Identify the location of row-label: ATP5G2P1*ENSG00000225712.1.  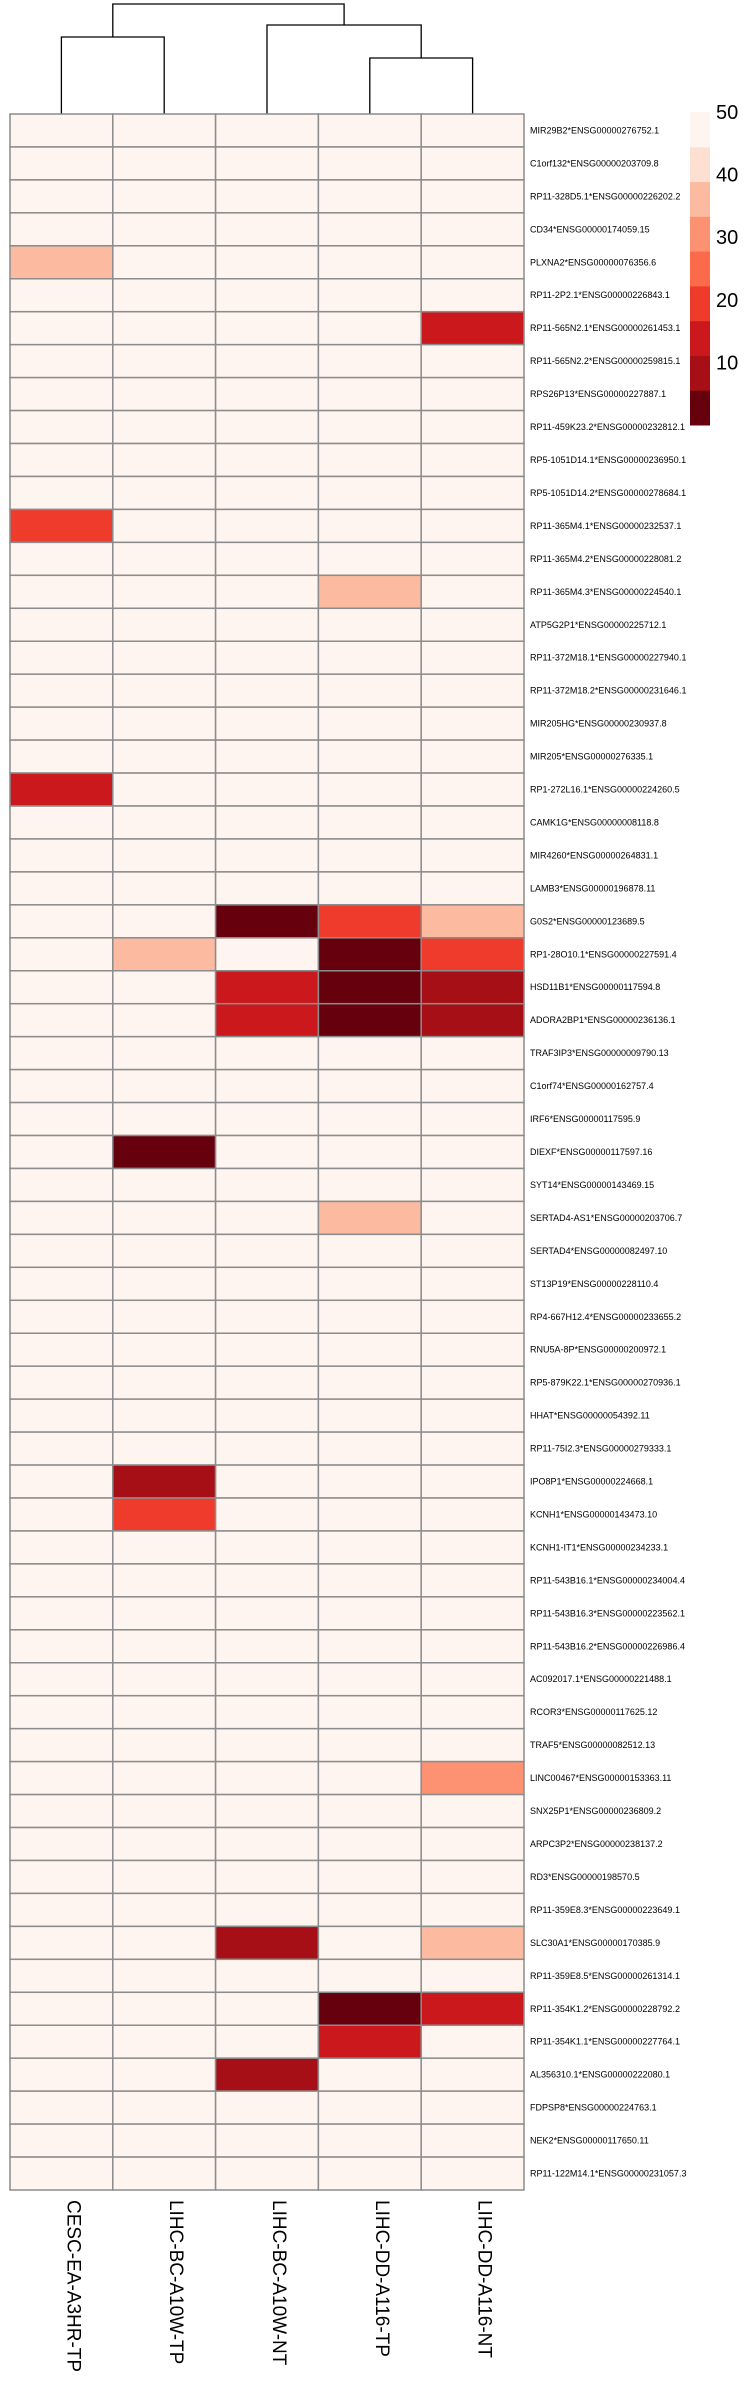
(598, 625).